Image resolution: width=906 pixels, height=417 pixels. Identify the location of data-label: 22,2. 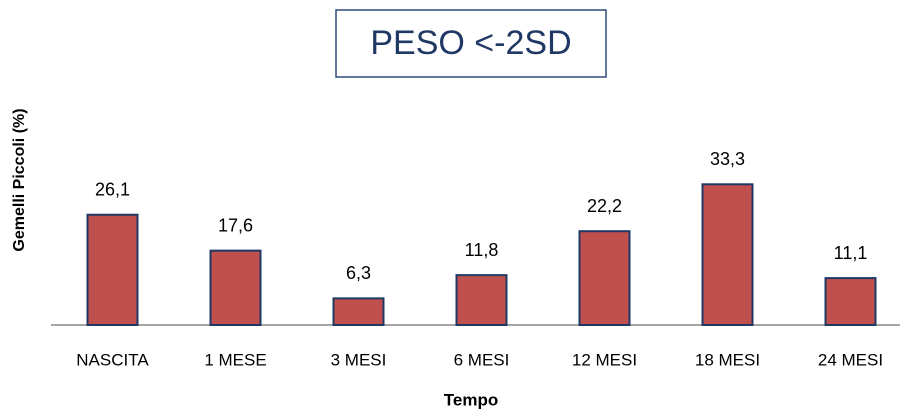
(604, 206).